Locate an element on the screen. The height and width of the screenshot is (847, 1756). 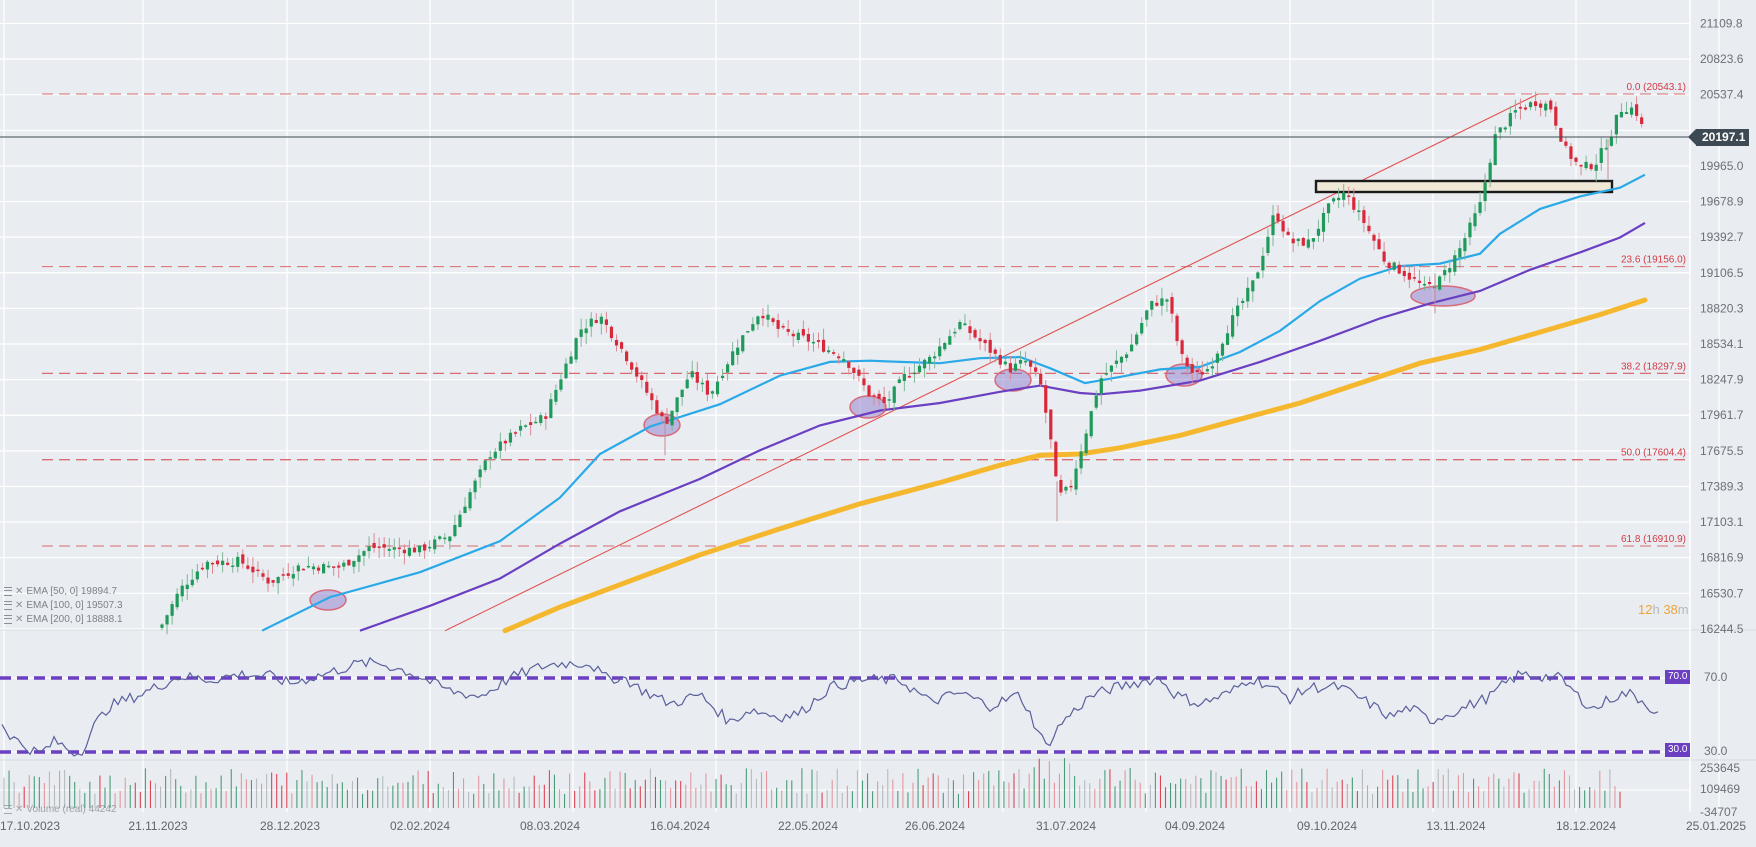
date-tick: 21.11.2023 is located at coordinates (157, 826).